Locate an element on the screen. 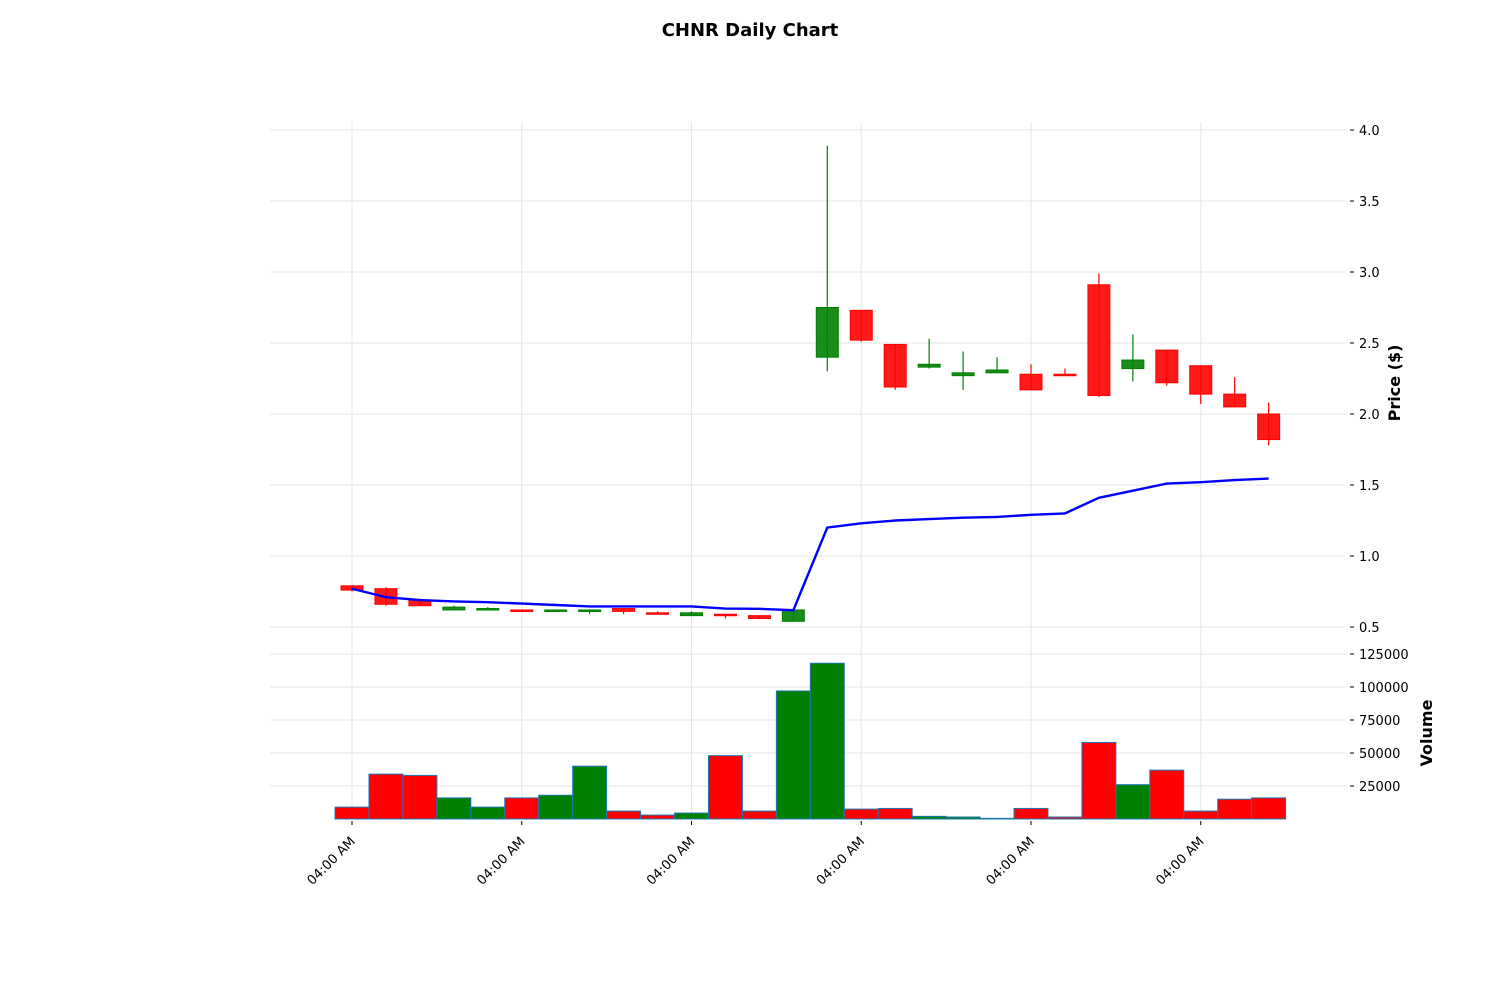 This screenshot has width=1500, height=1000. moving-average is located at coordinates (810, 544).